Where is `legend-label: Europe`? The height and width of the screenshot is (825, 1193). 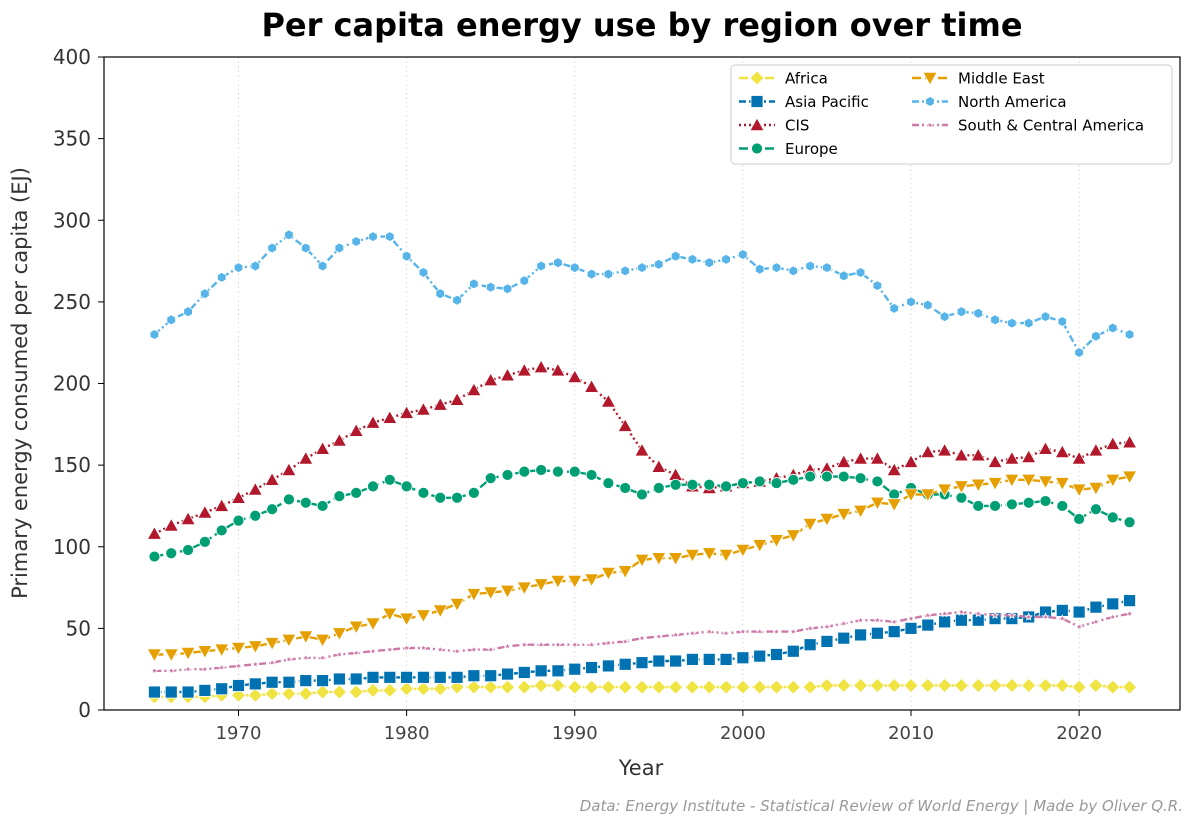 legend-label: Europe is located at coordinates (811, 149).